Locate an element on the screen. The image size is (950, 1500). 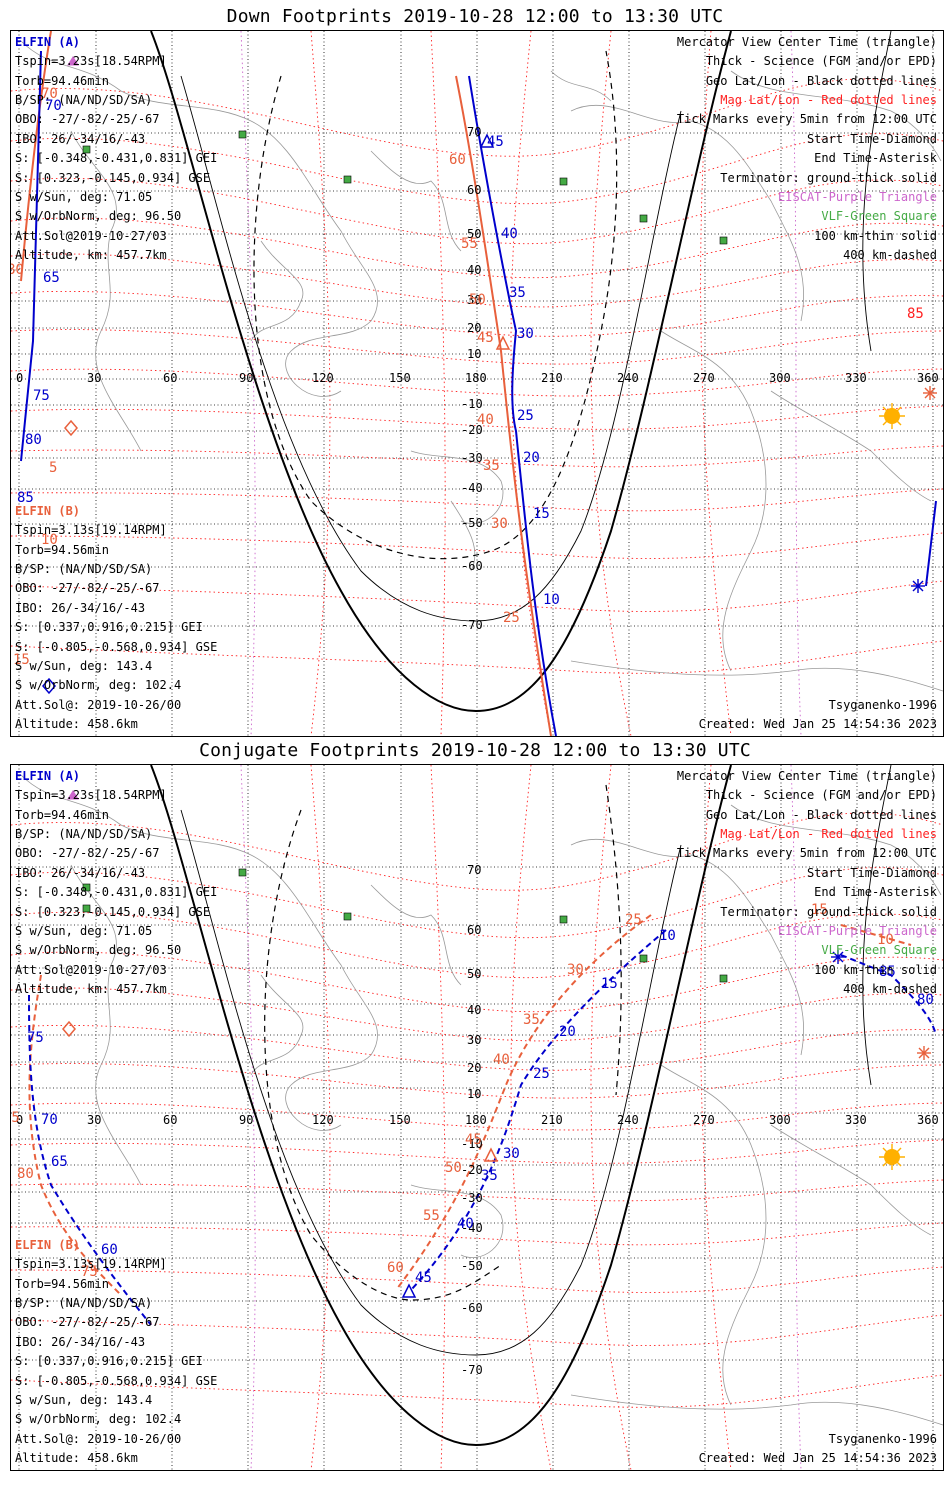
info-line: Tspin=3.23s[18.54RPM] is located at coordinates (91, 795).